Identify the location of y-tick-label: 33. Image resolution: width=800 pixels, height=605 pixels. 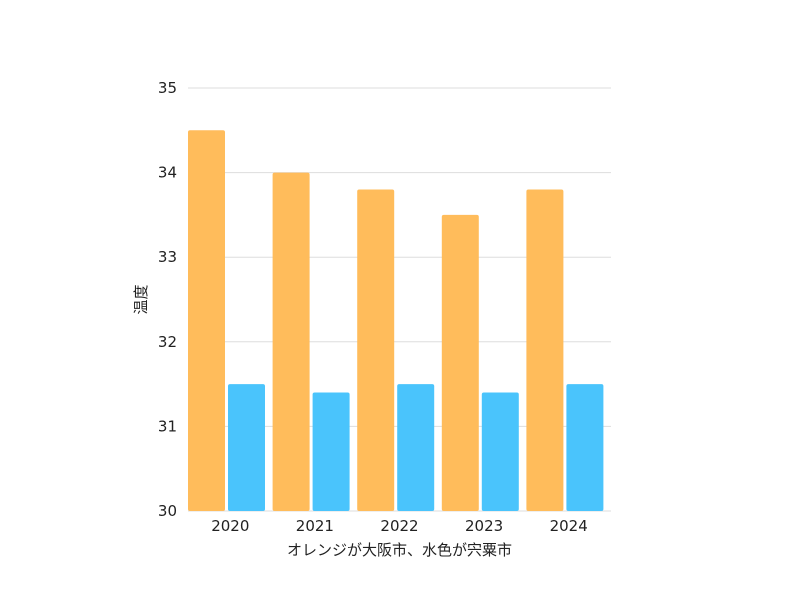
(167, 257).